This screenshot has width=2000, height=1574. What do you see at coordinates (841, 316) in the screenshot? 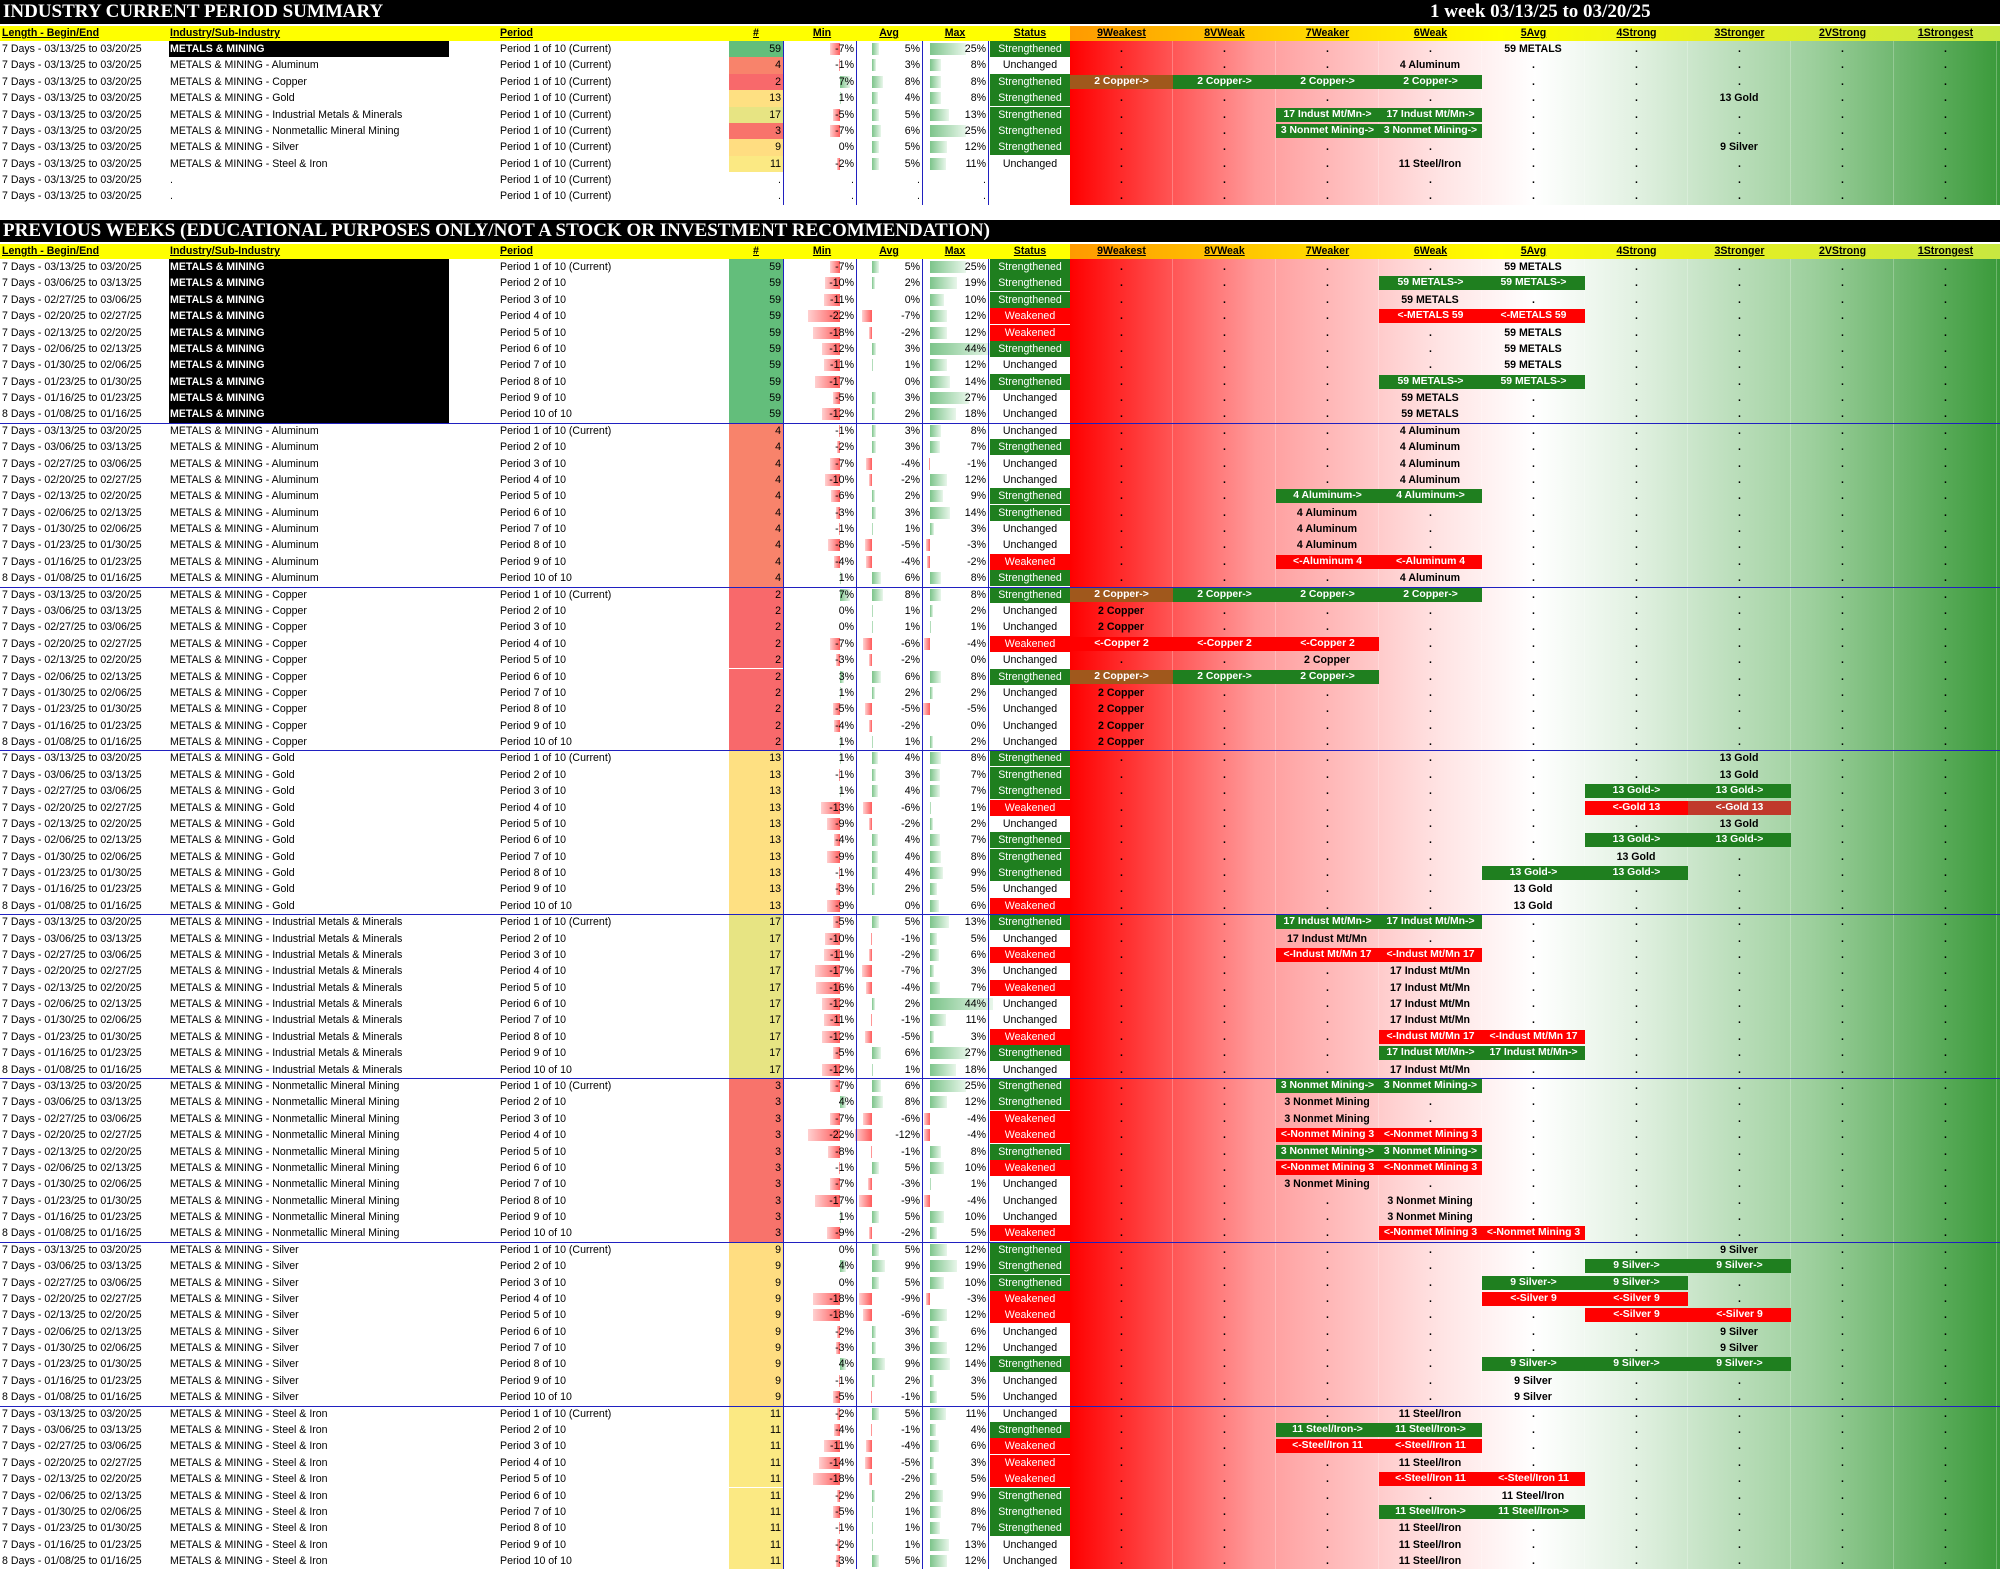
I see `min-cell: -22%` at bounding box center [841, 316].